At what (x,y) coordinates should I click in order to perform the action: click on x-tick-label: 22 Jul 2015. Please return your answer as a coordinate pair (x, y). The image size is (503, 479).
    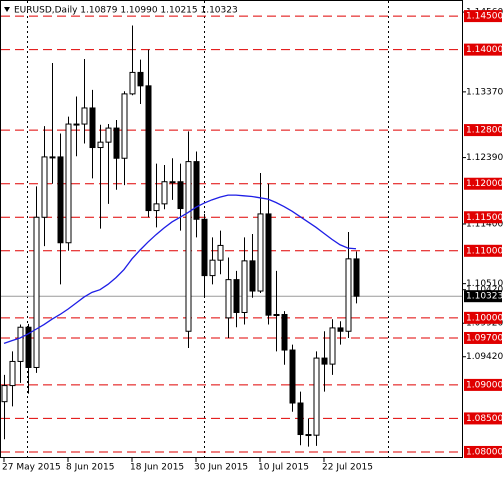
    Looking at the image, I should click on (347, 468).